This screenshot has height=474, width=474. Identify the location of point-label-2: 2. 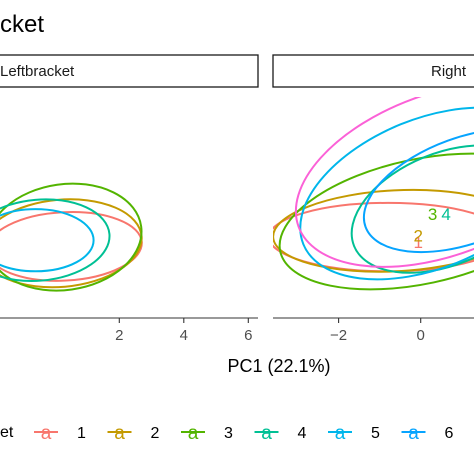
(417, 236).